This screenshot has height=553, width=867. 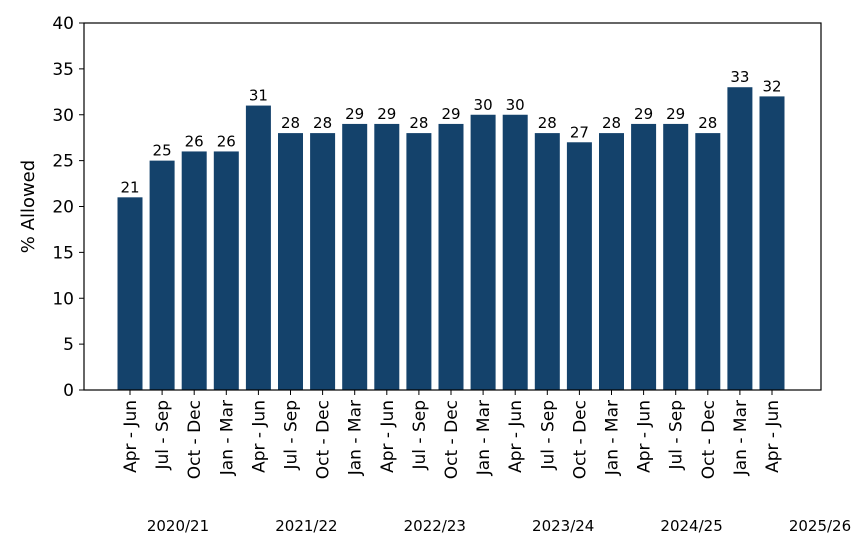 I want to click on bar-value-label: 25, so click(x=162, y=151).